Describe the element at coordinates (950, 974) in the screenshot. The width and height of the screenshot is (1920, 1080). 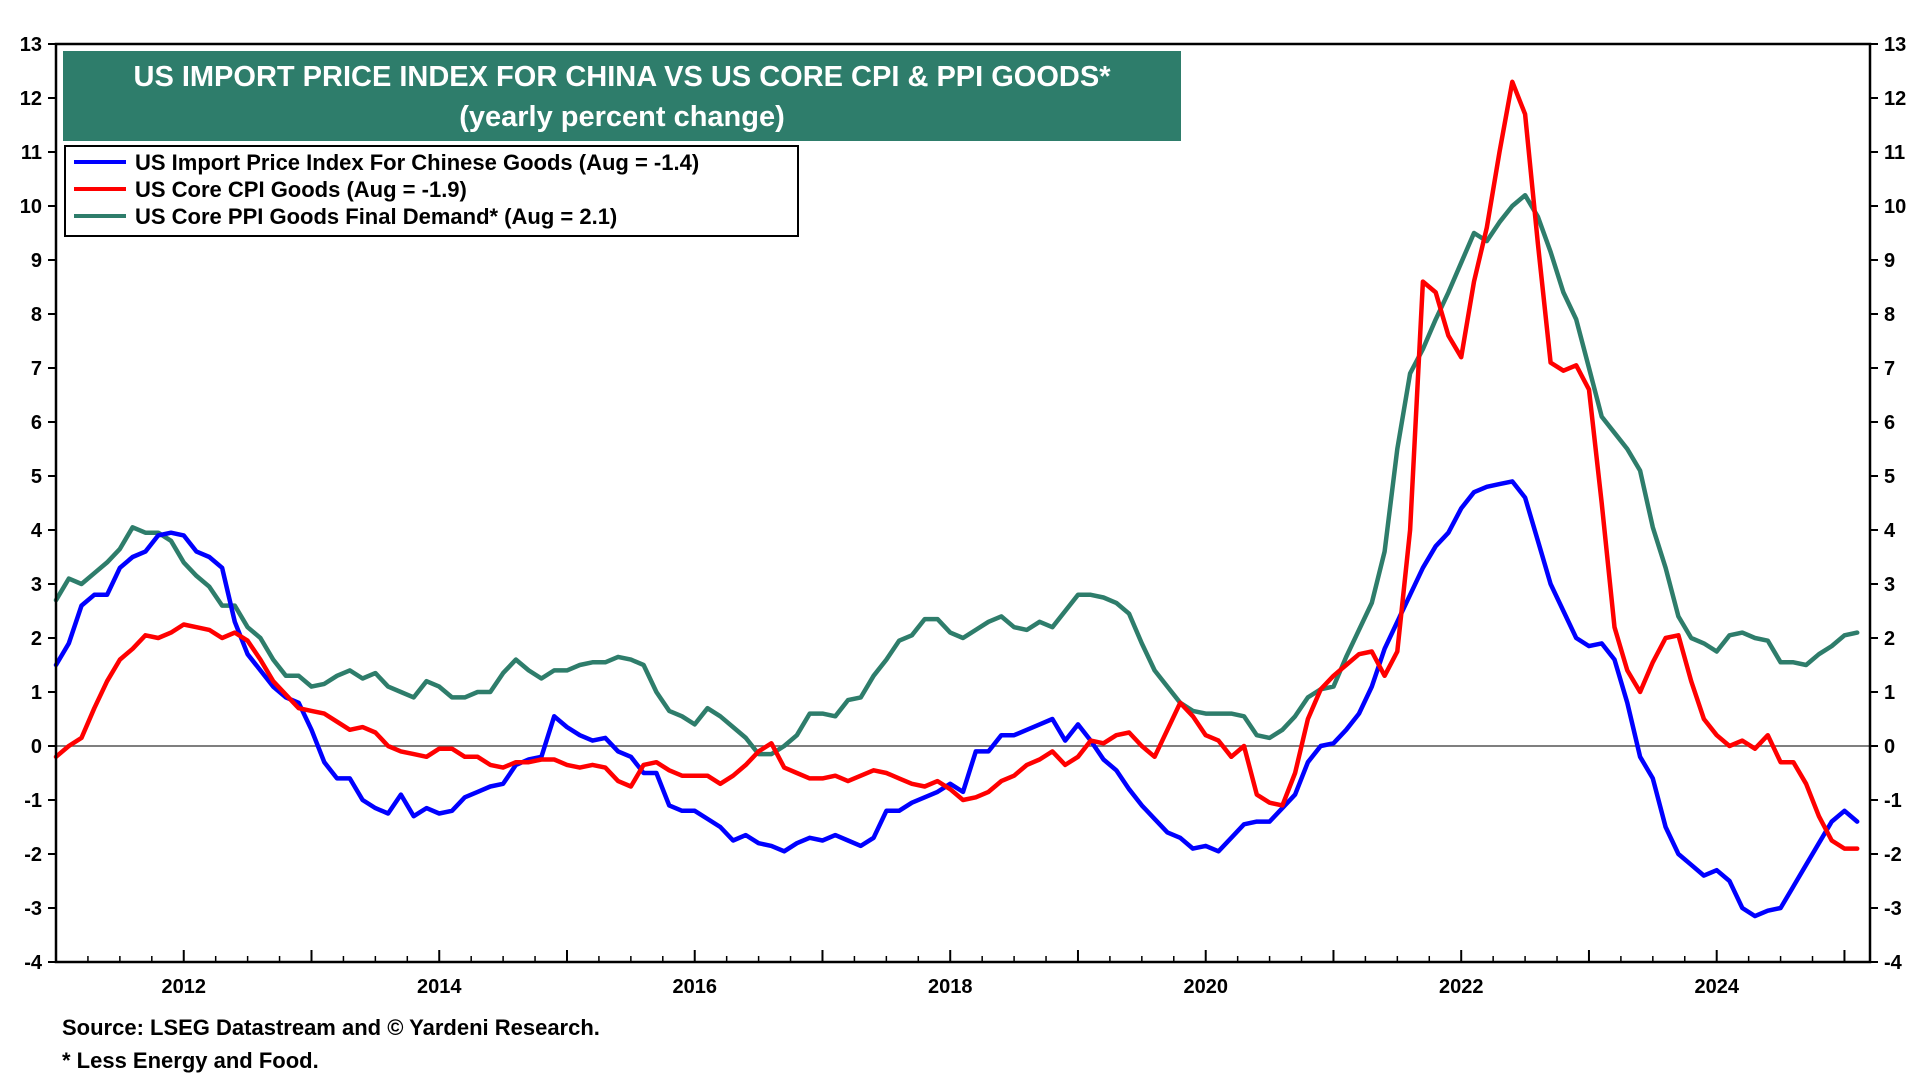
I see `x-axis: 2012 2014 2016 2018 2020 2022 2024` at that location.